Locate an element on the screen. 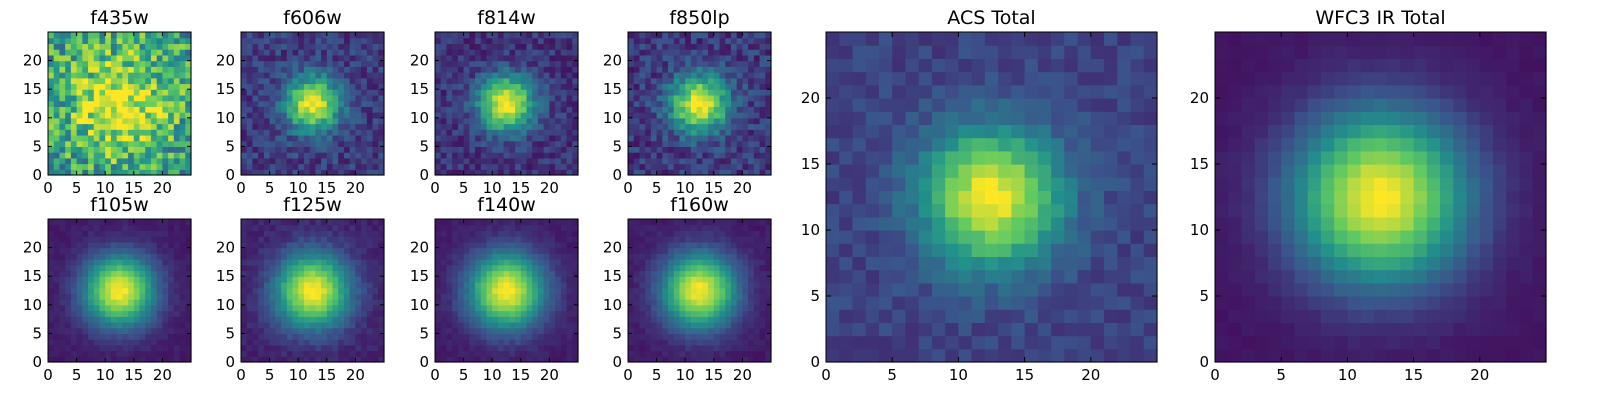 This screenshot has width=1600, height=400. y-tick-label: 0 is located at coordinates (37, 362).